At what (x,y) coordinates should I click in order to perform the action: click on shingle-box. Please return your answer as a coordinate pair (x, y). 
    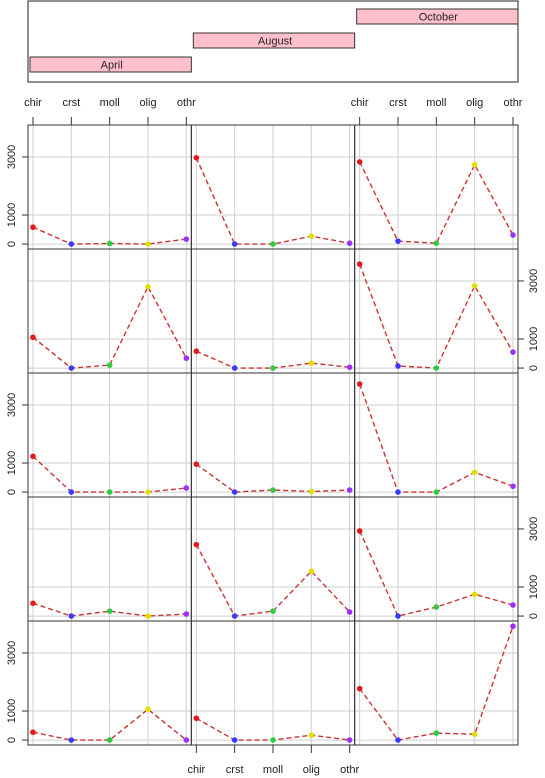
    Looking at the image, I should click on (273, 41).